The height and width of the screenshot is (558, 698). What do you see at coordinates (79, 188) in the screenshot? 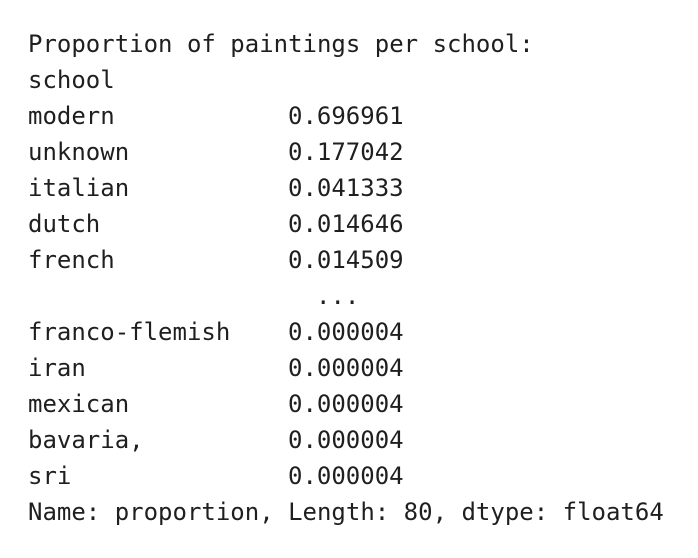
I see `row-key: italian` at bounding box center [79, 188].